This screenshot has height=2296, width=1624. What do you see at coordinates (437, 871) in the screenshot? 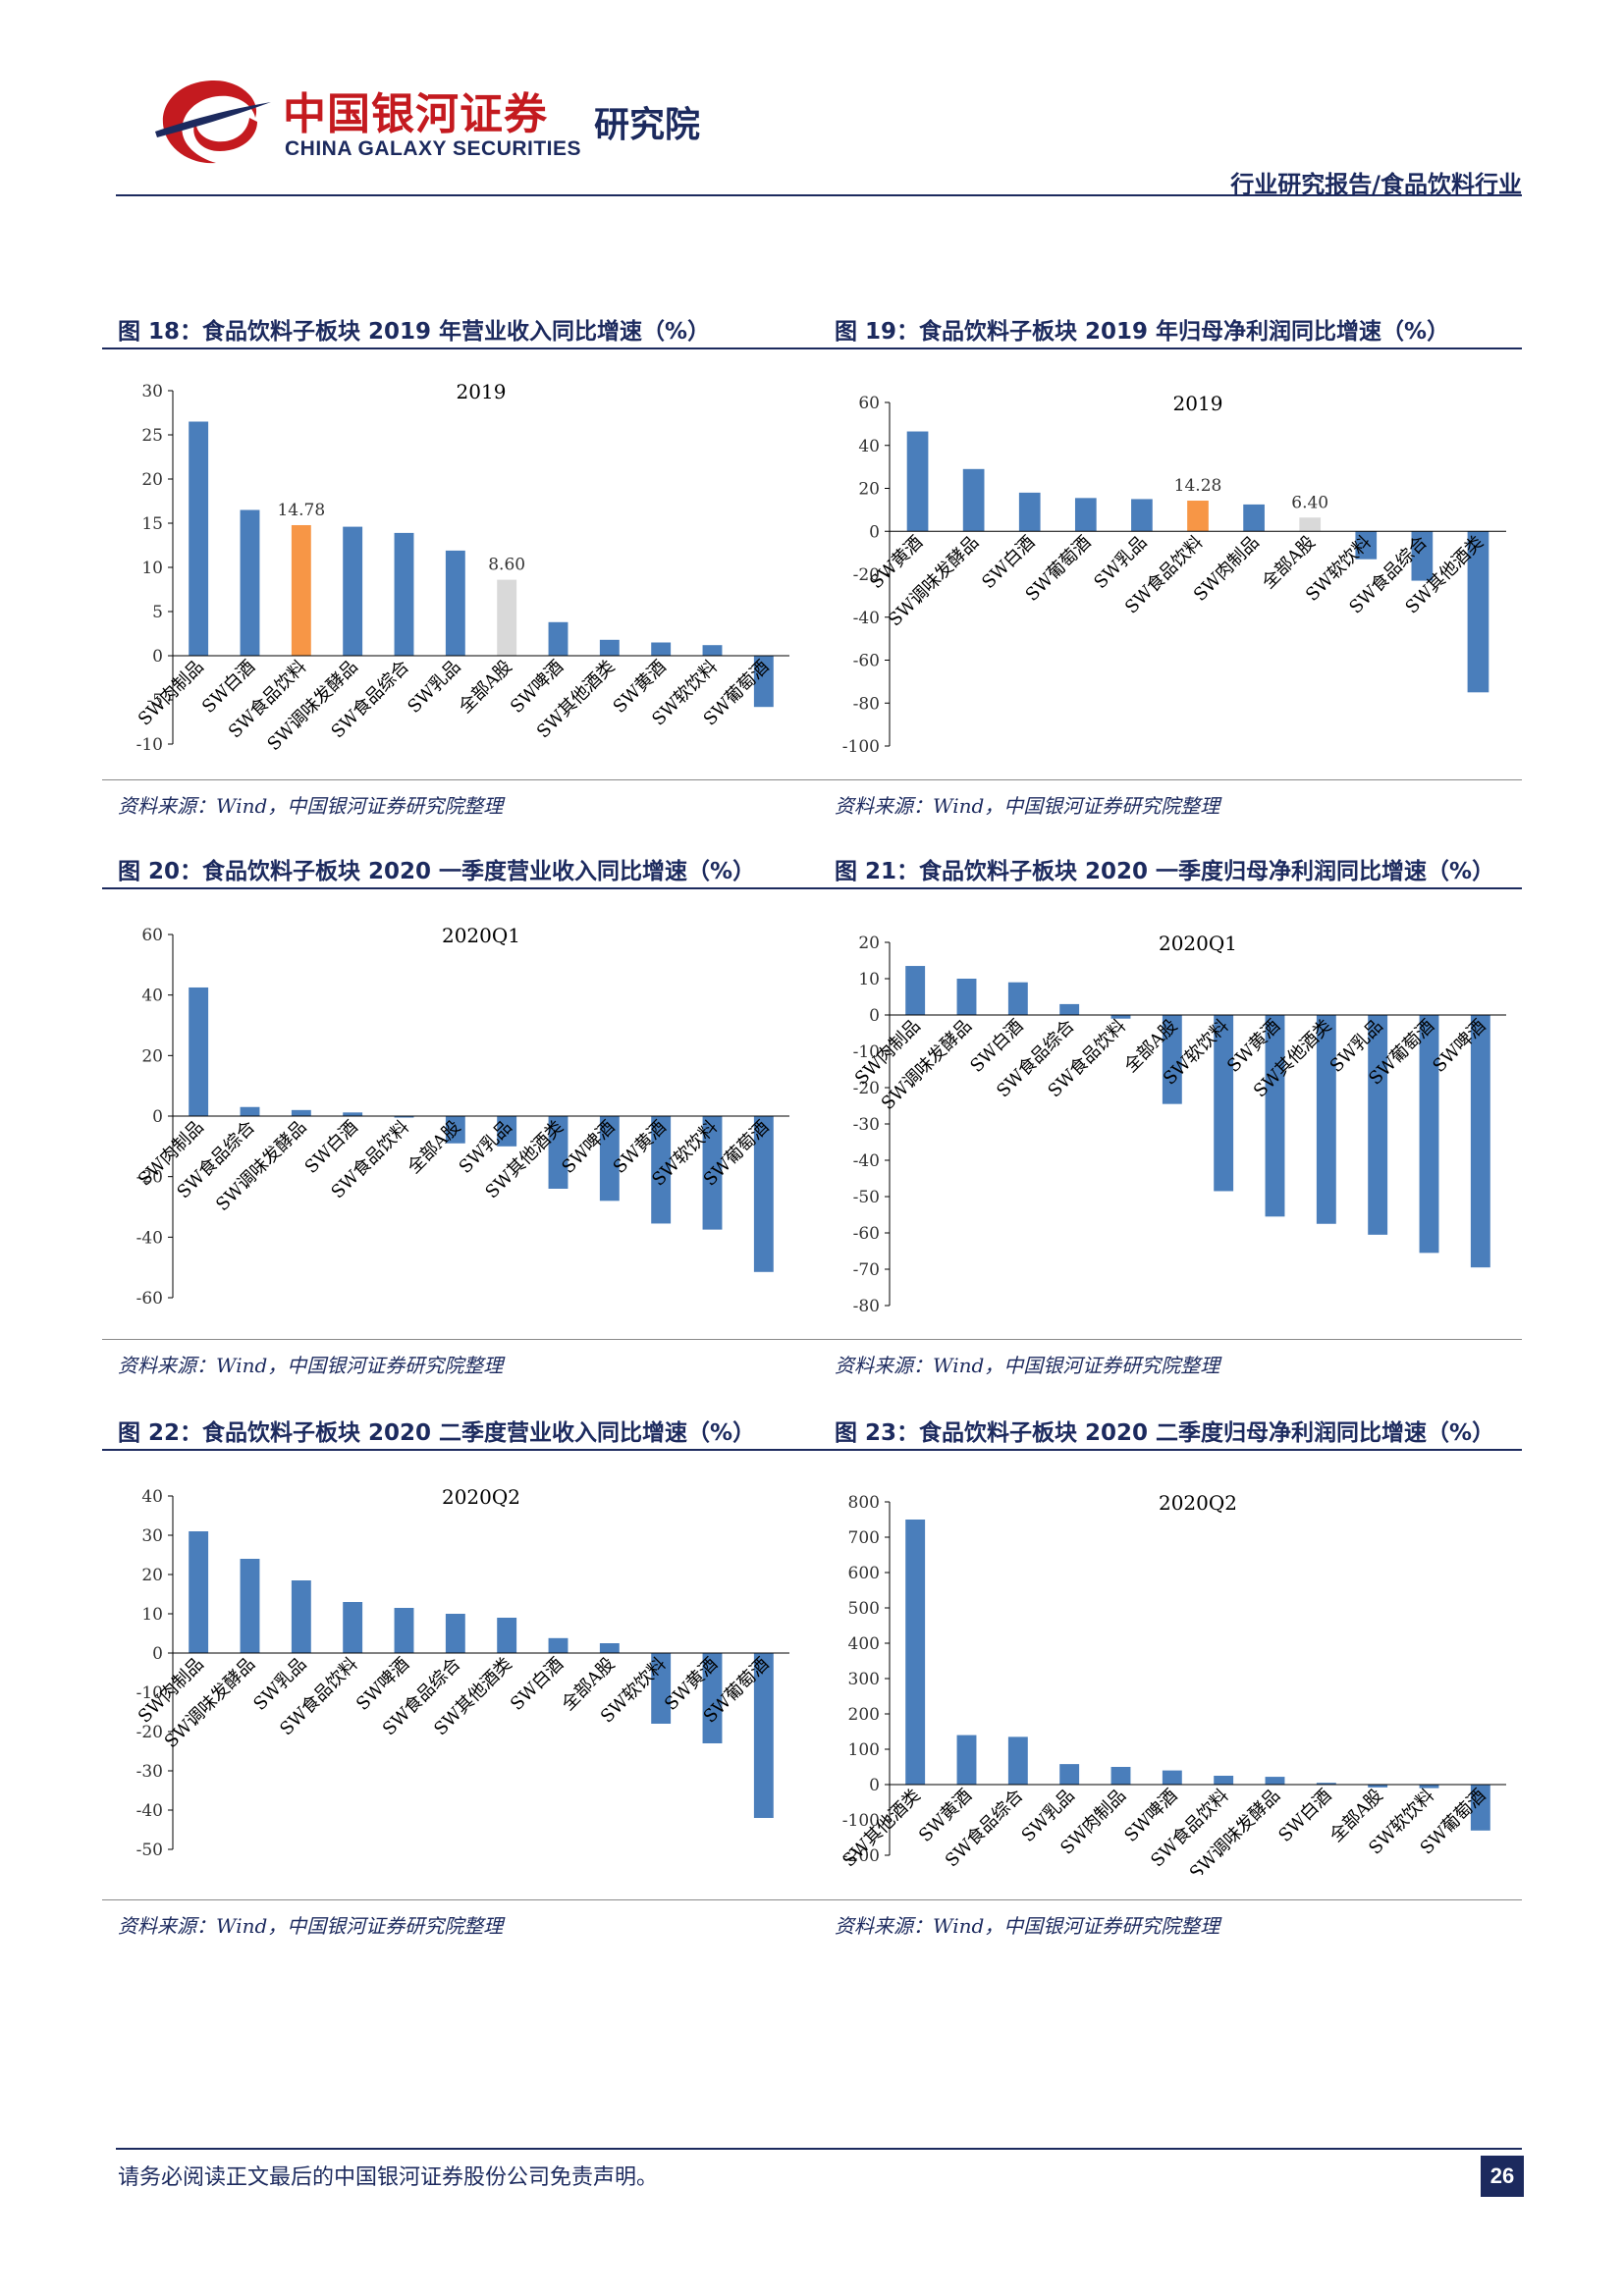
I see `figure-caption: 图 20：食品饮料子板块 2020 一季度营业收入同比增速（%）` at bounding box center [437, 871].